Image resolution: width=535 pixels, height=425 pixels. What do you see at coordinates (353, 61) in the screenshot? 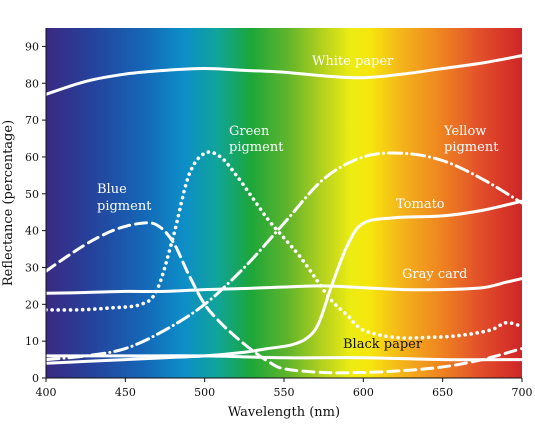
I see `label-white-paper: White paper` at bounding box center [353, 61].